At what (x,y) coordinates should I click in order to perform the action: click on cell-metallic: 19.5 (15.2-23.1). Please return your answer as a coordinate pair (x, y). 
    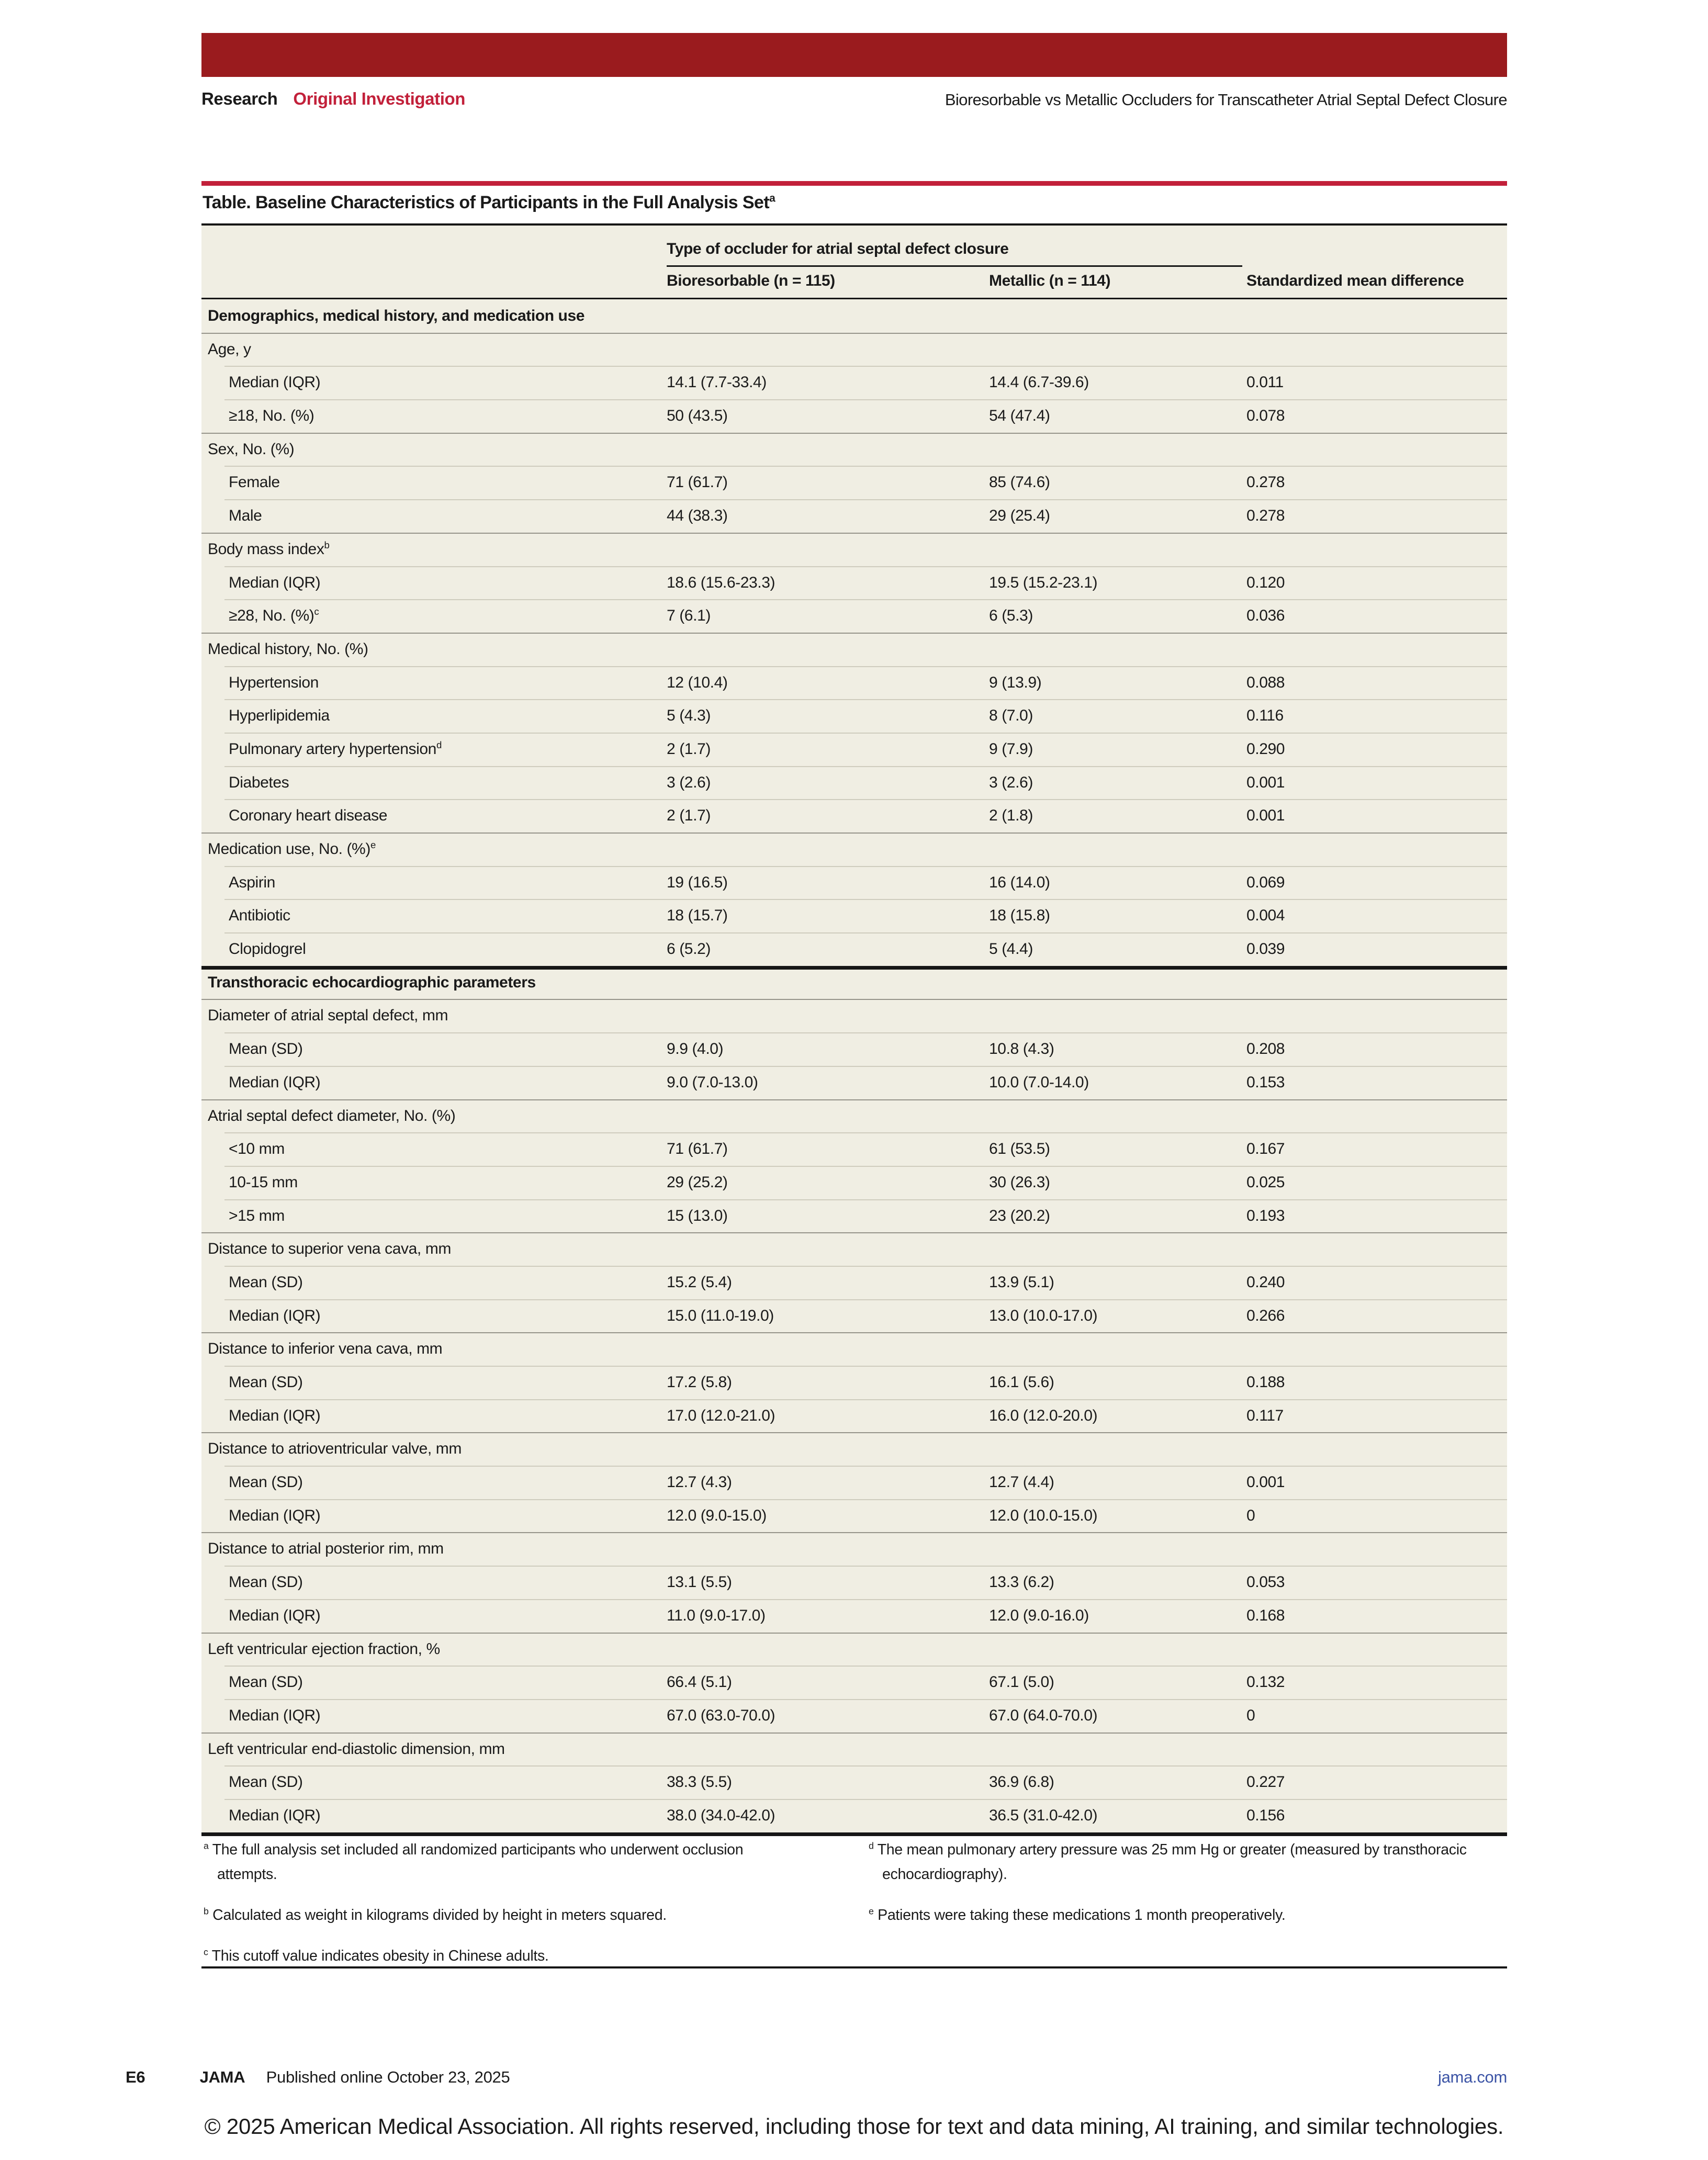
    Looking at the image, I should click on (1043, 582).